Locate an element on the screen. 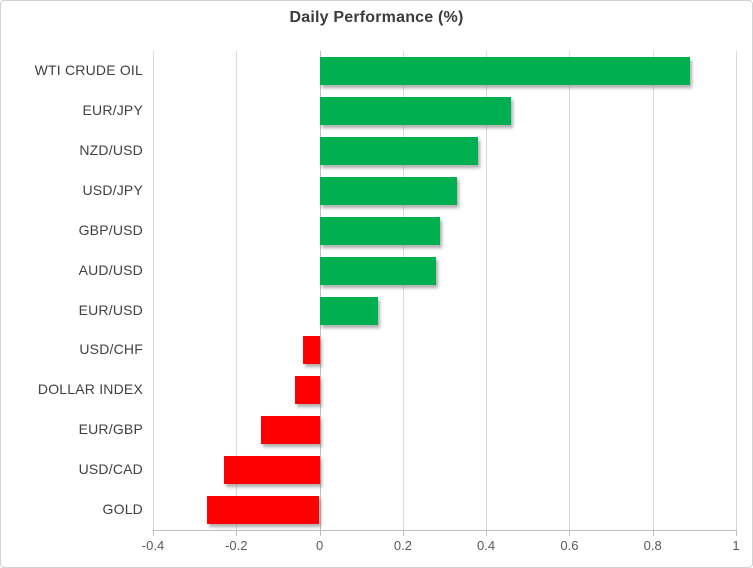 This screenshot has height=568, width=753. category-label: EUR/USD is located at coordinates (110, 309).